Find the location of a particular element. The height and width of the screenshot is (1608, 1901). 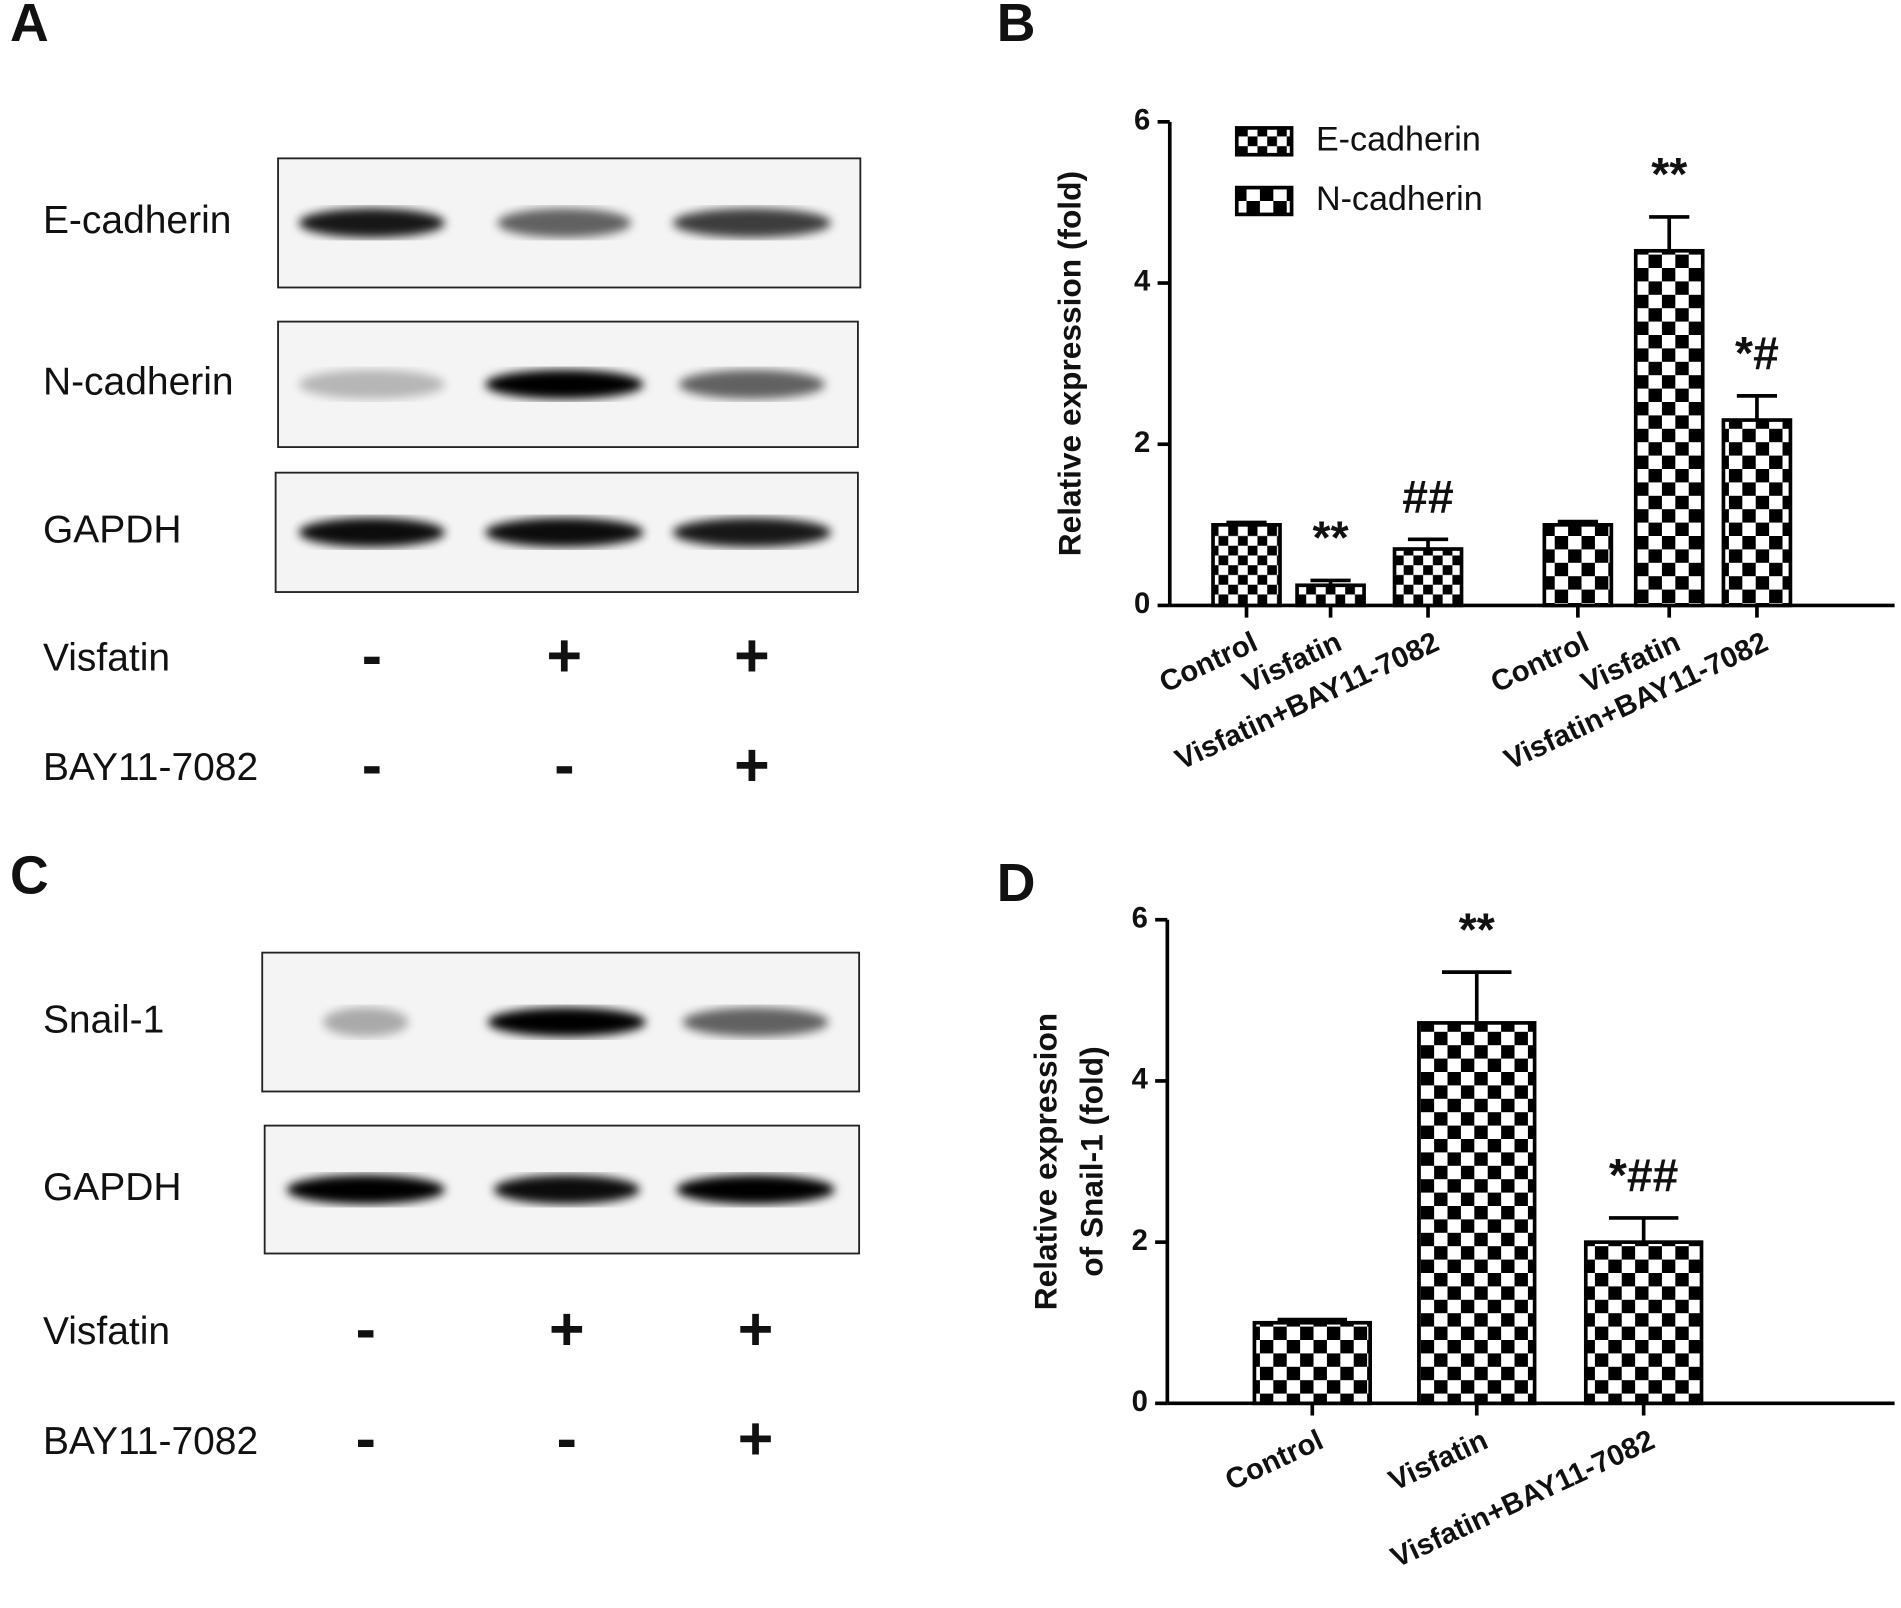

panel-letter: A is located at coordinates (29, 26).